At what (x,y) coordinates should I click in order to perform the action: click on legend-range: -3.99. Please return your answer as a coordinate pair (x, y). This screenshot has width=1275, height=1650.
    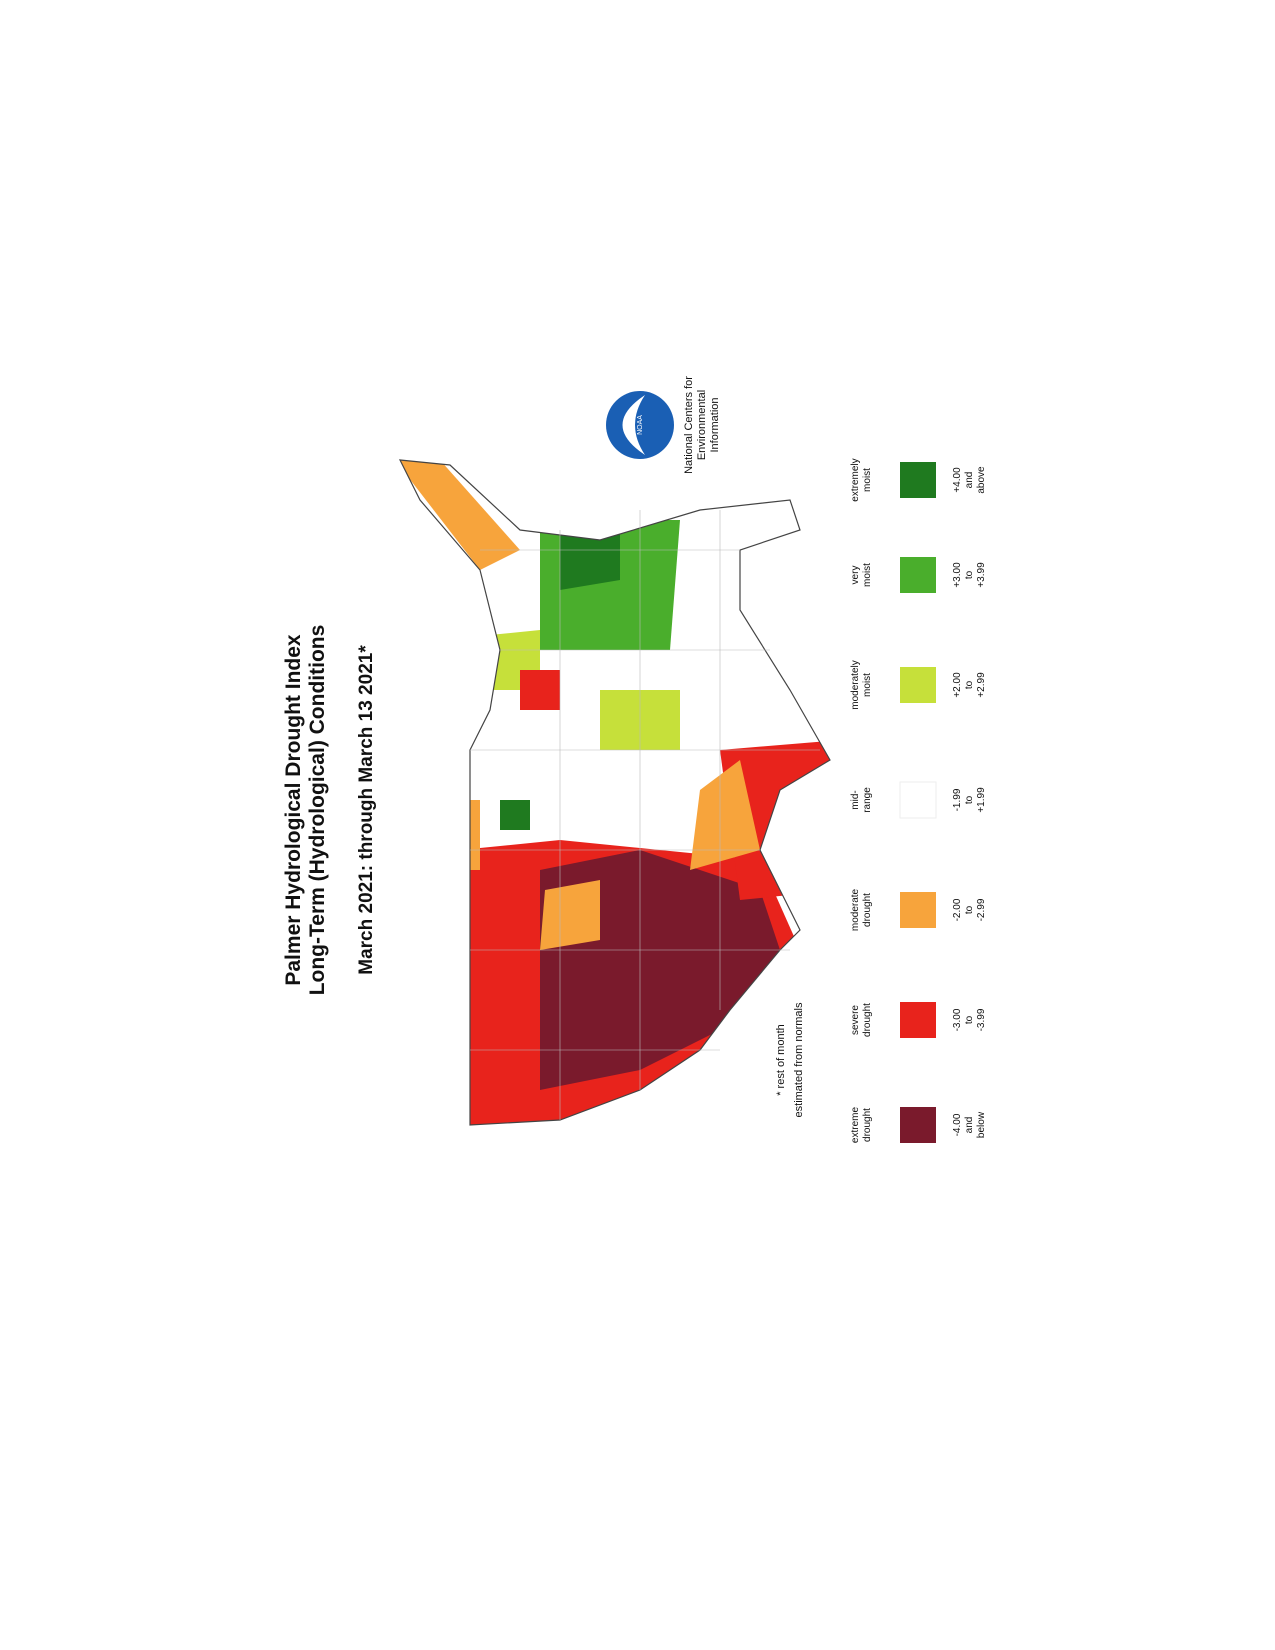
    Looking at the image, I should click on (981, 1019).